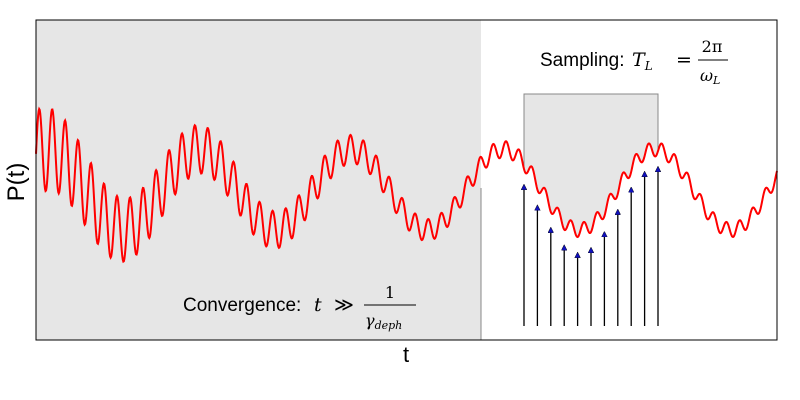 Image resolution: width=800 pixels, height=400 pixels. I want to click on sampling-lhs: TL, so click(642, 61).